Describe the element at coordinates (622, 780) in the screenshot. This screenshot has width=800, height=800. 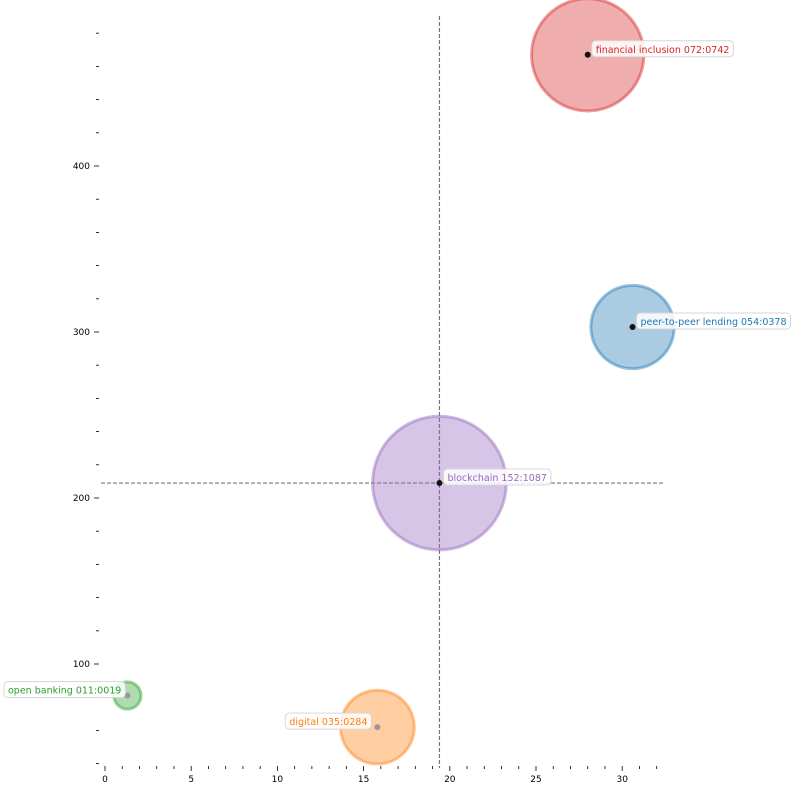
I see `x-tick-label: 30` at that location.